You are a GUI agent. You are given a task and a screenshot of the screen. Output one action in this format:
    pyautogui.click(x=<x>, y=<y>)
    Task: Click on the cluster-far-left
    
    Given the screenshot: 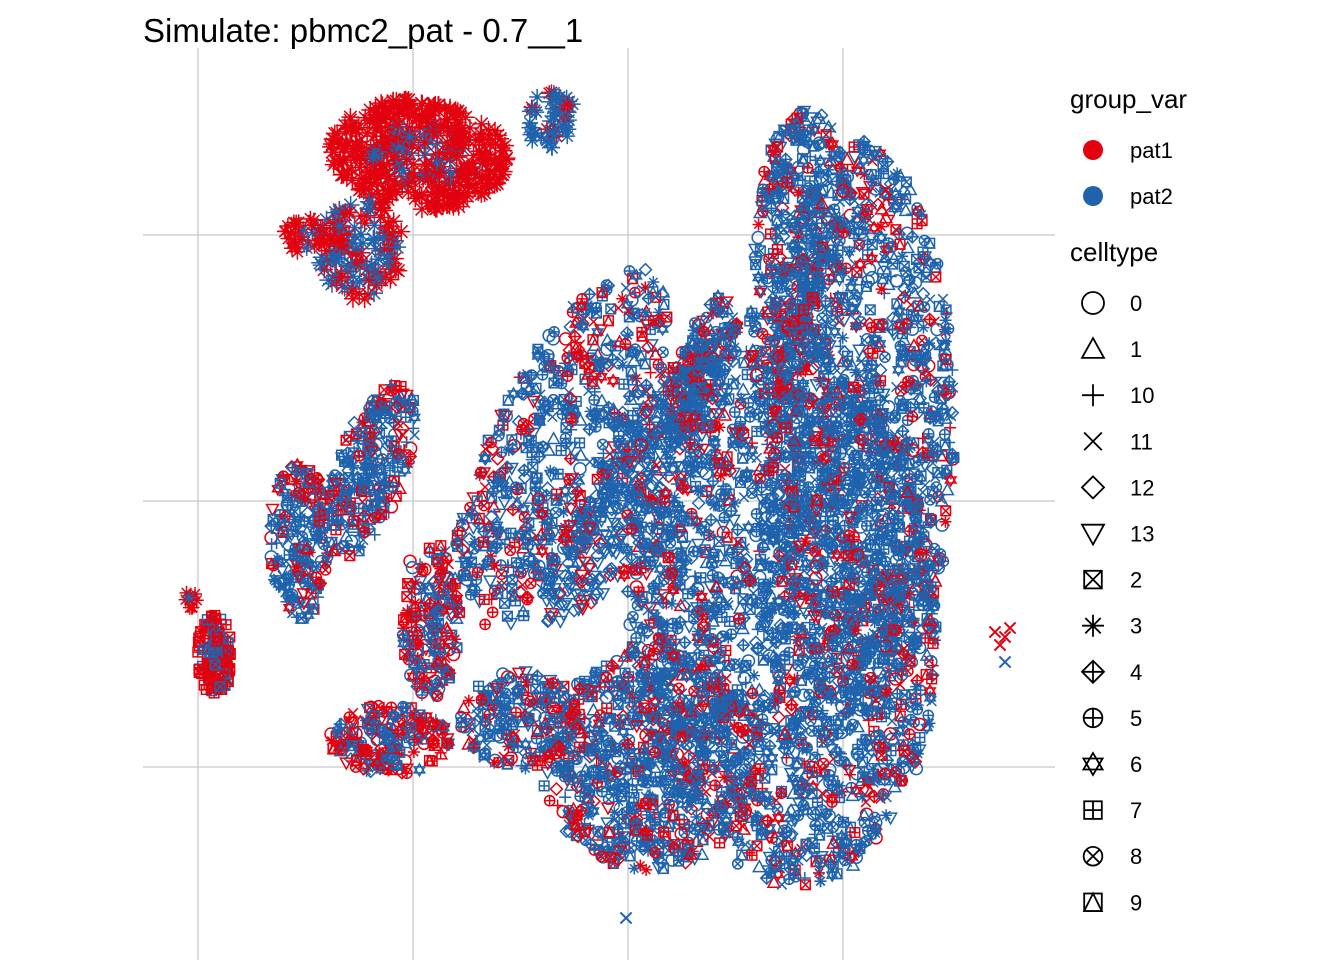 What is the action you would take?
    pyautogui.click(x=214, y=654)
    